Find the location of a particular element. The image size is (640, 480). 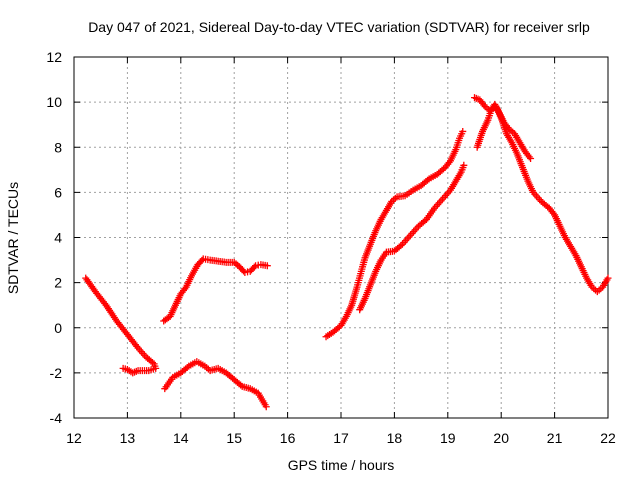

x-tick-label: 15 is located at coordinates (234, 438).